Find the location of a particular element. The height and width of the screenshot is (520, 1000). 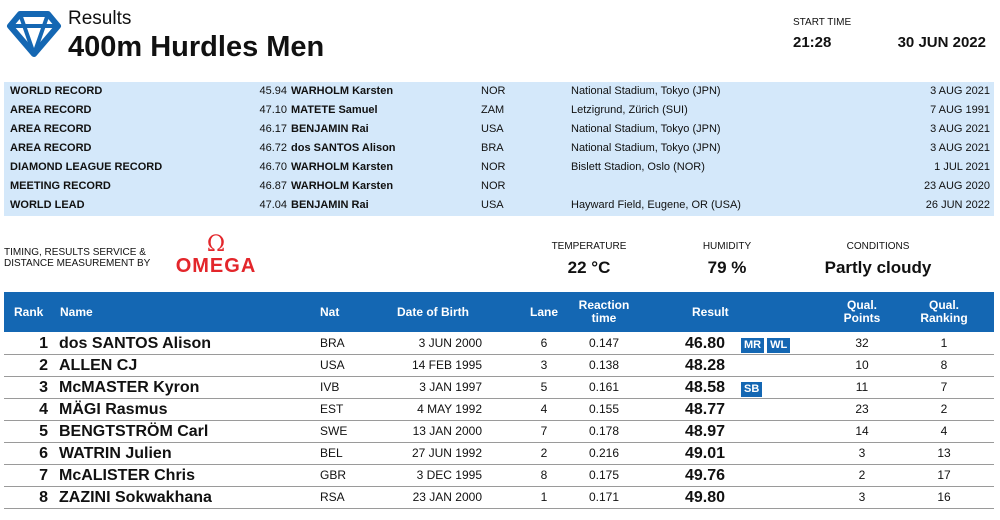

reaction-cell: 0.147 is located at coordinates (604, 343).